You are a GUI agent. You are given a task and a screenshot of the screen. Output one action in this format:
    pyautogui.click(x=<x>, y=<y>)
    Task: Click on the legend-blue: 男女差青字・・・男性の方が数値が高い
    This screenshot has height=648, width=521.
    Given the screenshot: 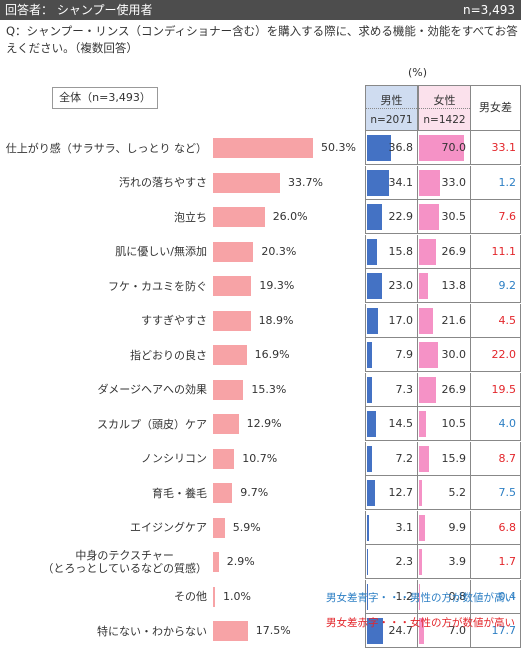 What is the action you would take?
    pyautogui.click(x=420, y=598)
    